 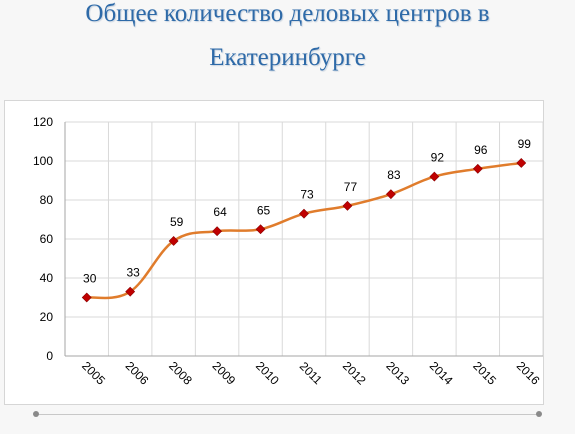 I want to click on data-label: 92, so click(x=438, y=158).